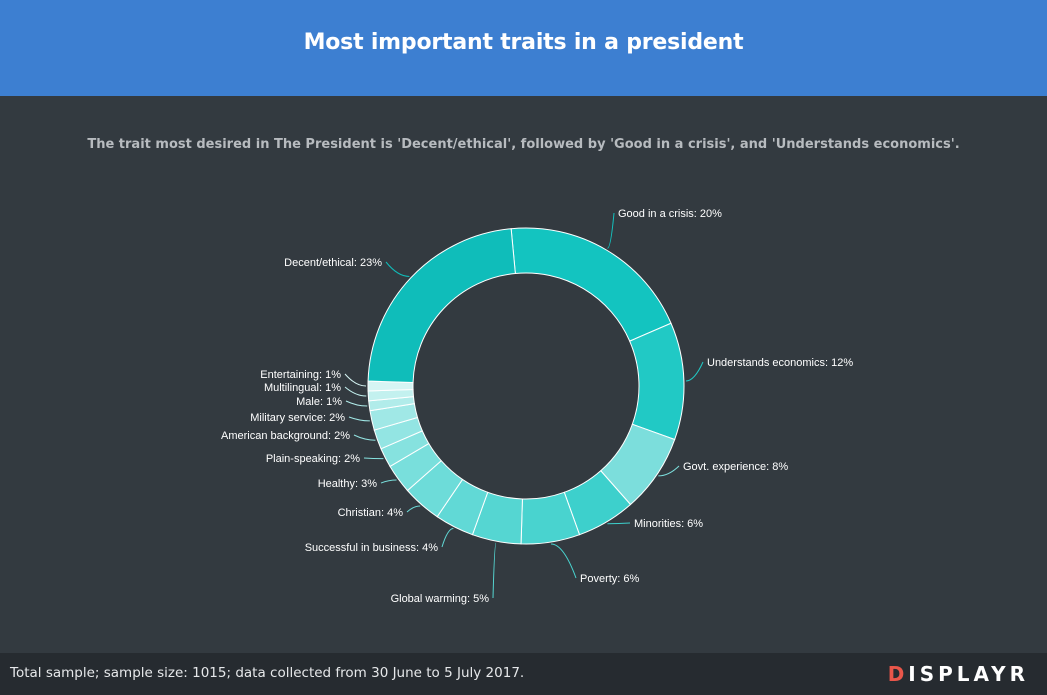  What do you see at coordinates (319, 402) in the screenshot?
I see `slice-label: Male: 1%` at bounding box center [319, 402].